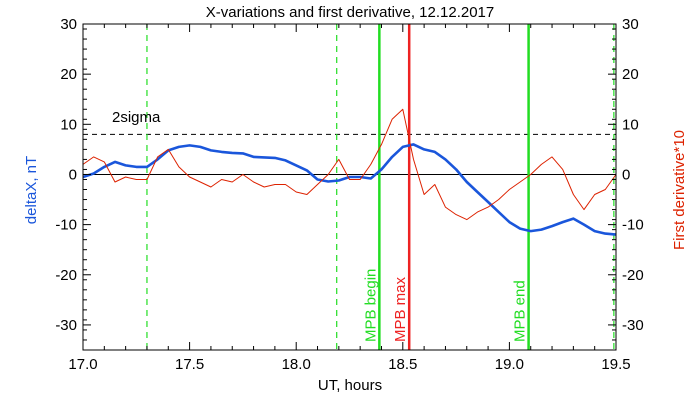 The image size is (700, 400). What do you see at coordinates (633, 325) in the screenshot?
I see `y-right-tick-label: -30` at bounding box center [633, 325].